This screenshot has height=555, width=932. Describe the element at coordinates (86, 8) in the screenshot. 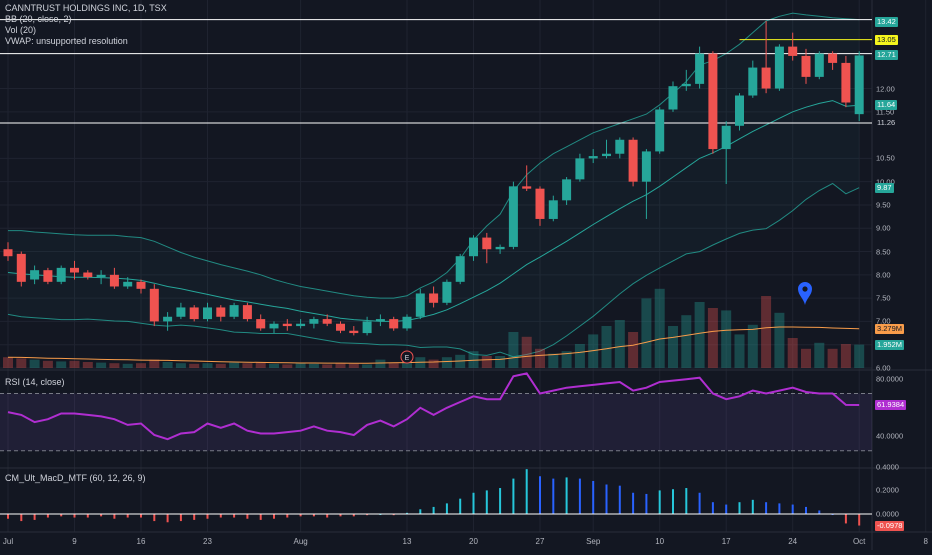

I see `symbol-title: CANNTRUST HOLDINGS INC, 1D, TSX` at that location.